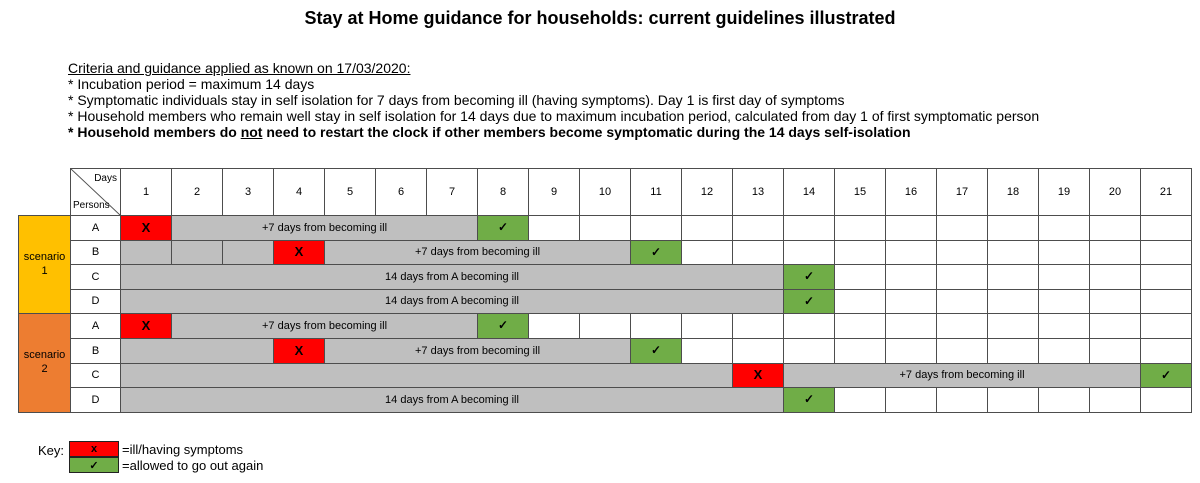 The height and width of the screenshot is (483, 1200). Describe the element at coordinates (51, 450) in the screenshot. I see `key-label: Key:` at that location.